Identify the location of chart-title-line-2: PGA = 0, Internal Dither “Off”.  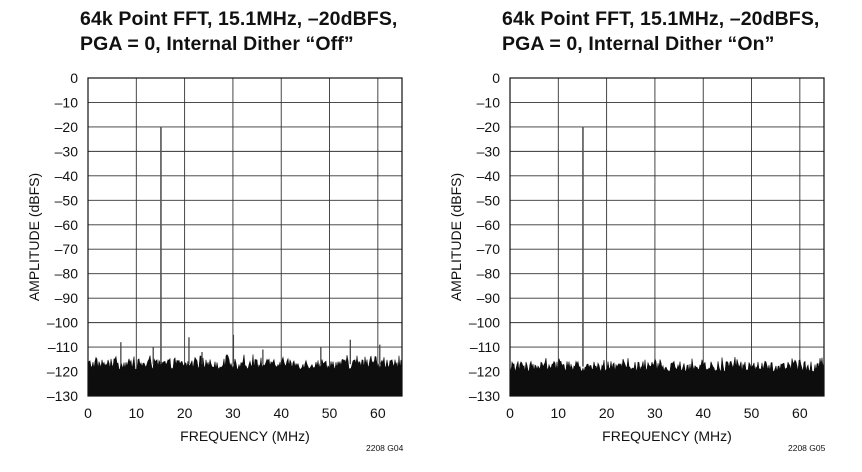
(217, 44).